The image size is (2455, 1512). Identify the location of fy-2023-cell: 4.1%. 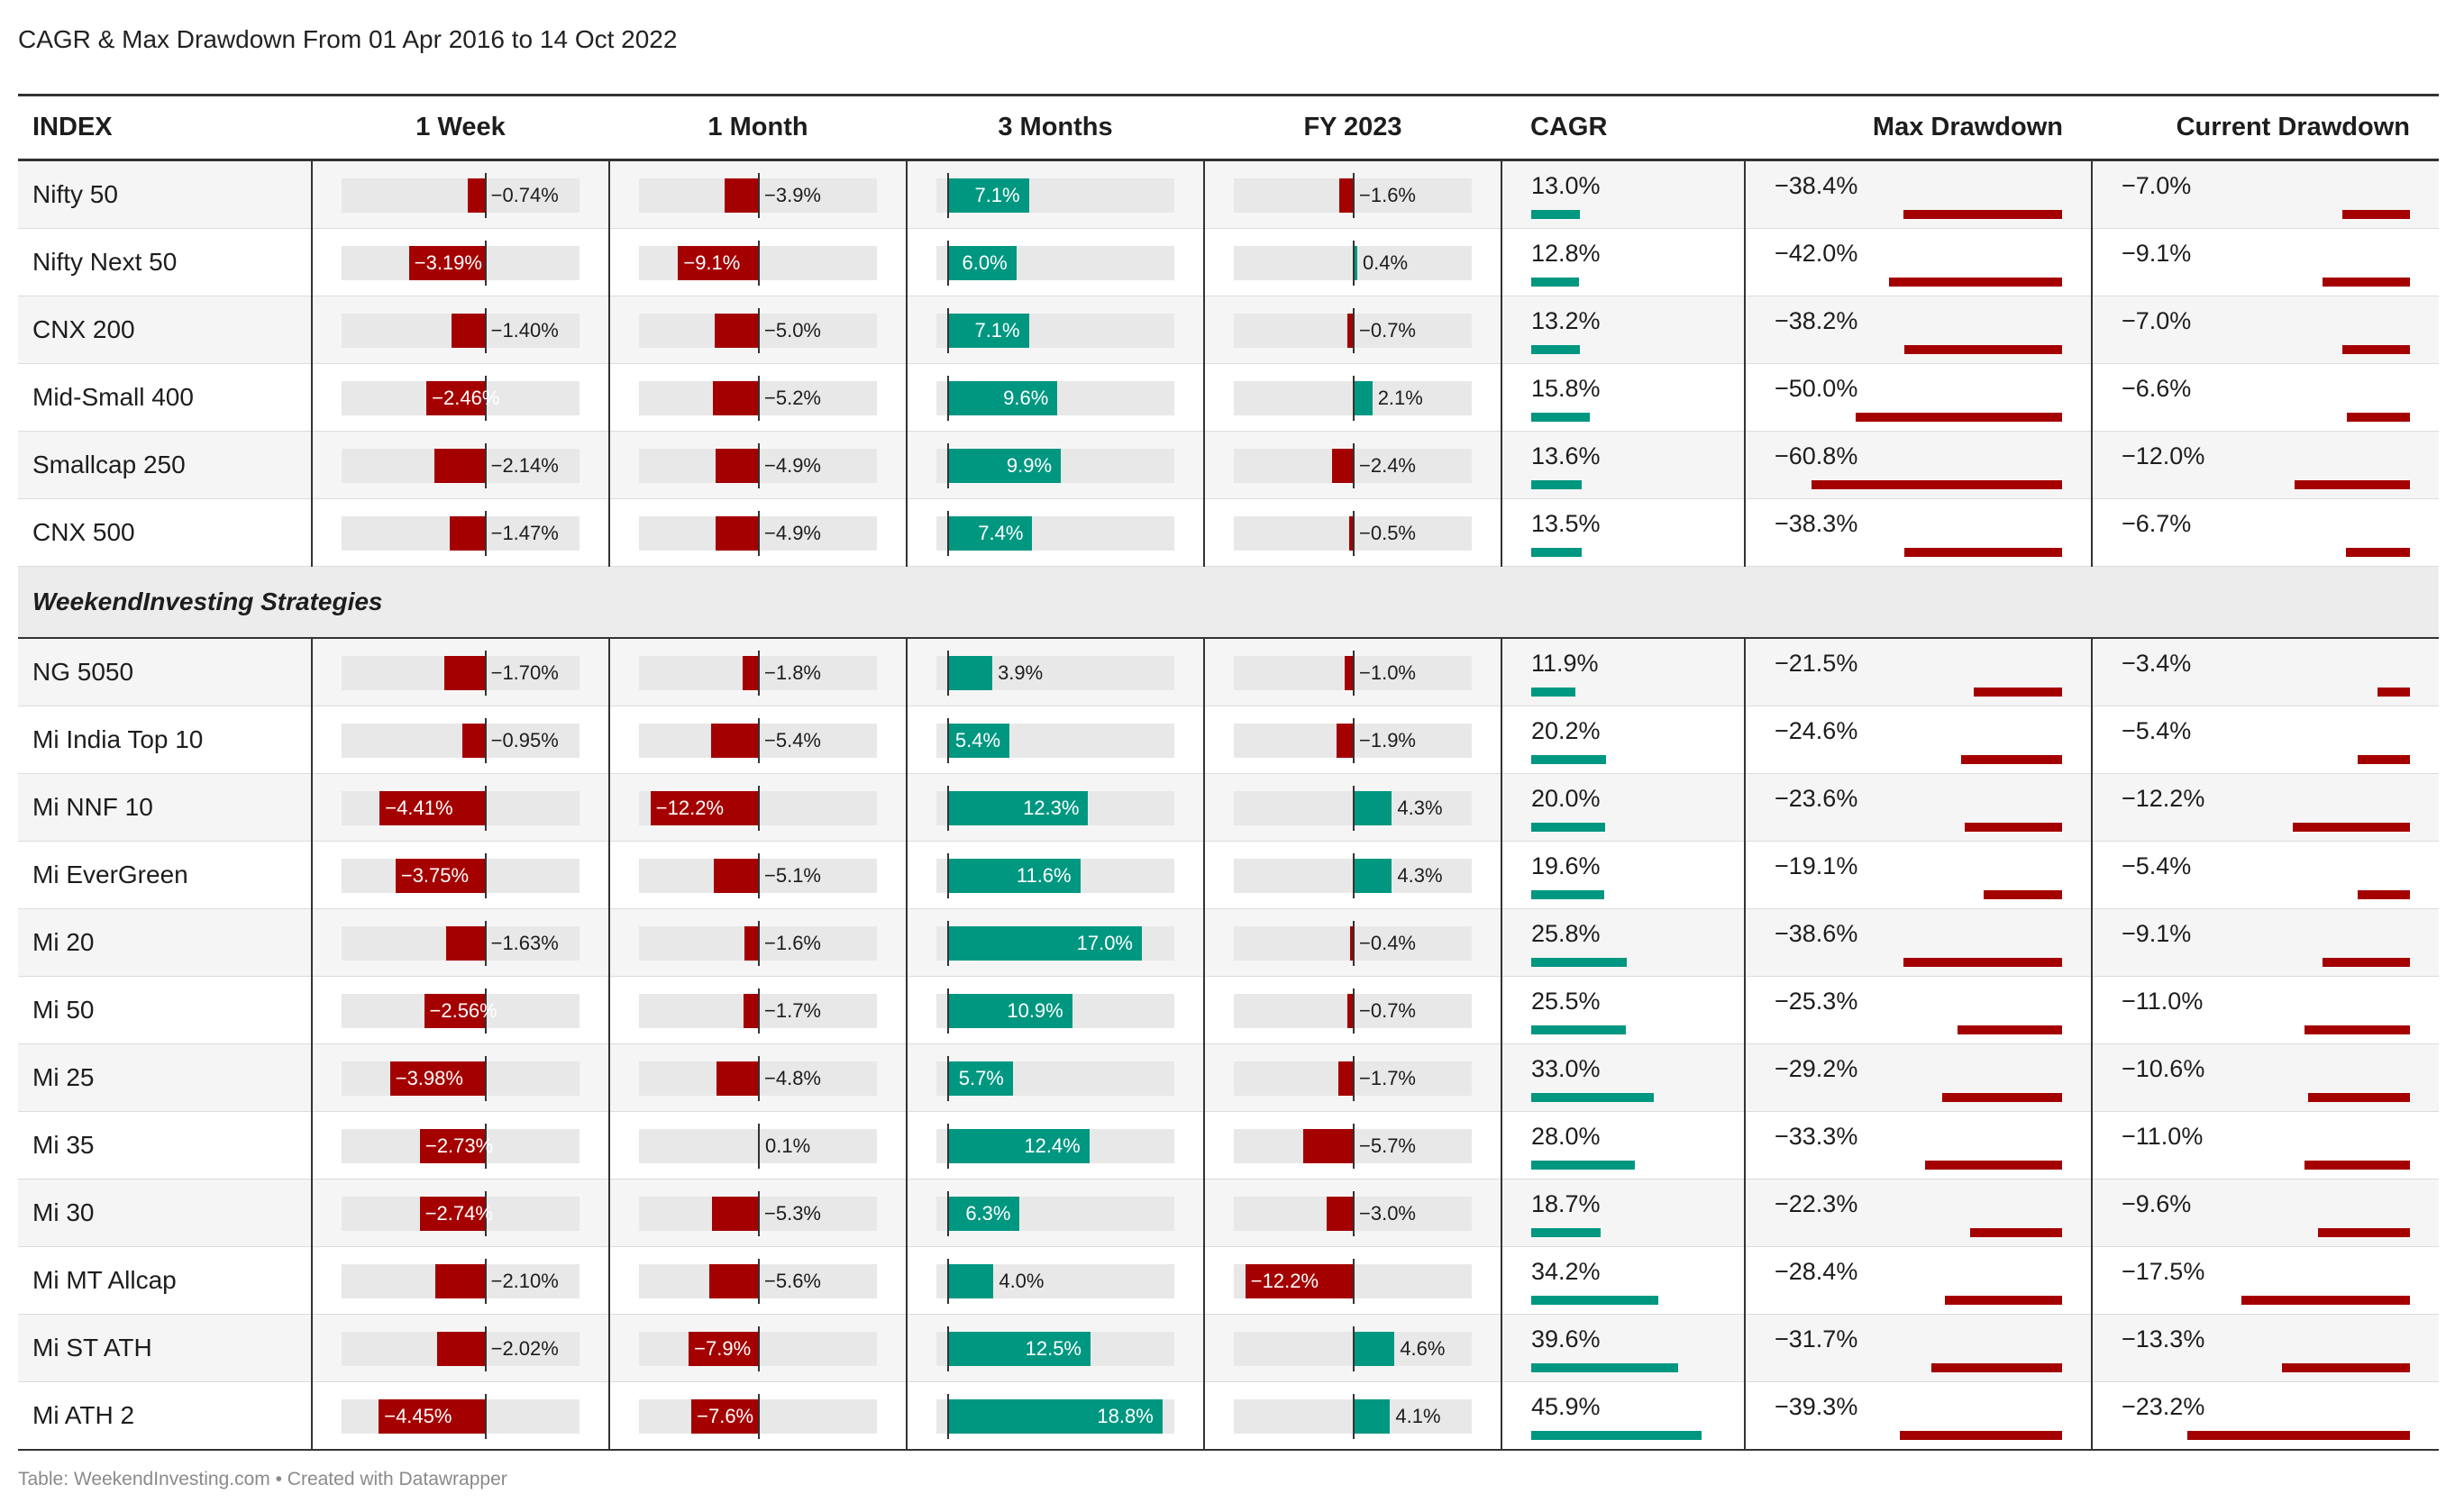
(1352, 1416).